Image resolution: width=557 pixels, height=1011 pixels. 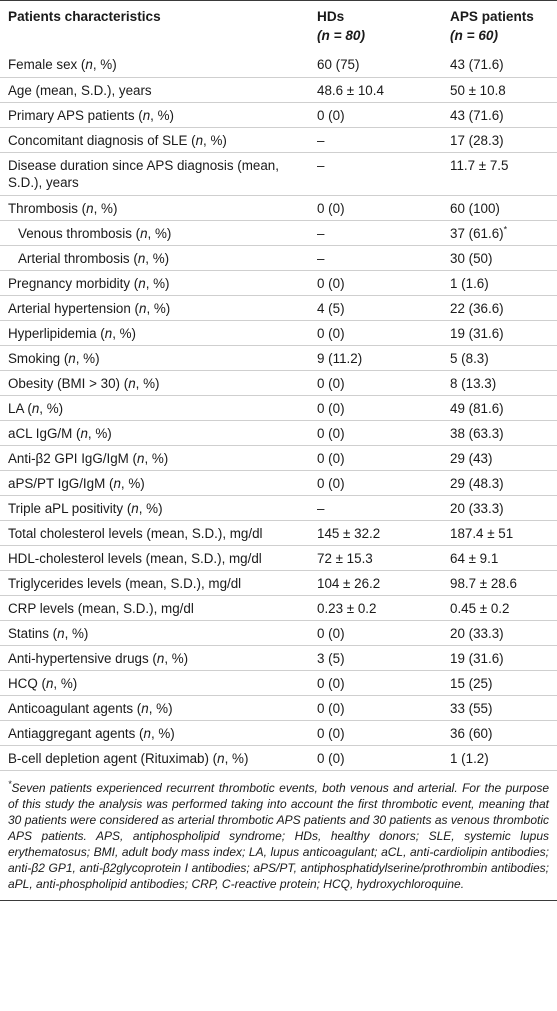 What do you see at coordinates (152, 115) in the screenshot?
I see `row-label: Primary APS patients (n, %)` at bounding box center [152, 115].